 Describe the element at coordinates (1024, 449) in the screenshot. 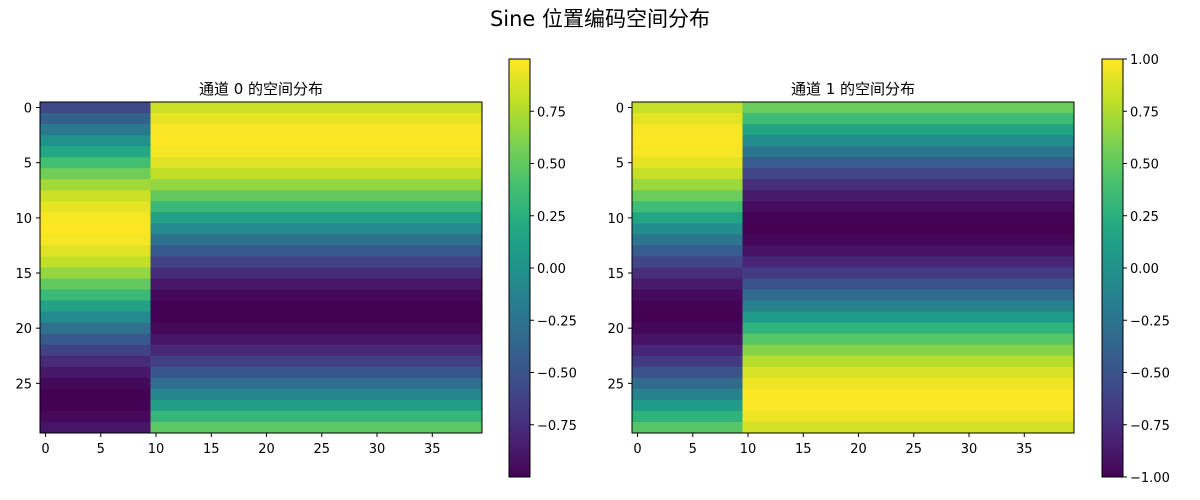

I see `x-tick-label: 35` at that location.